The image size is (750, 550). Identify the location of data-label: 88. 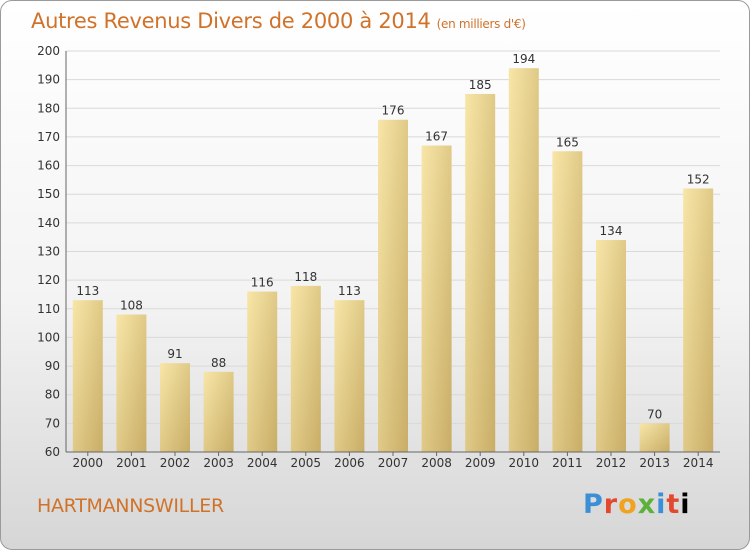
(218, 363).